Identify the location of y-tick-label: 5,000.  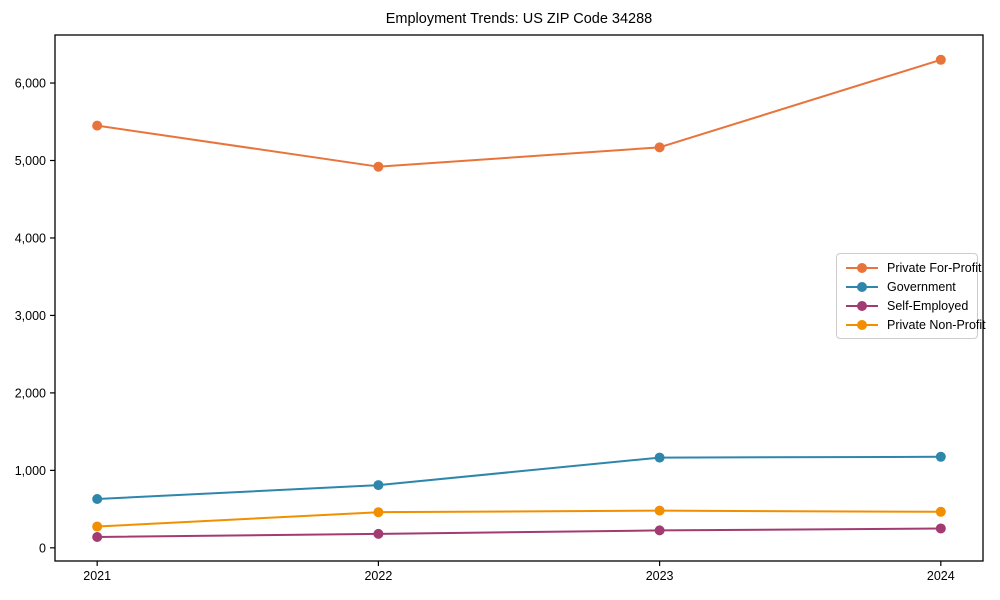
(30, 161).